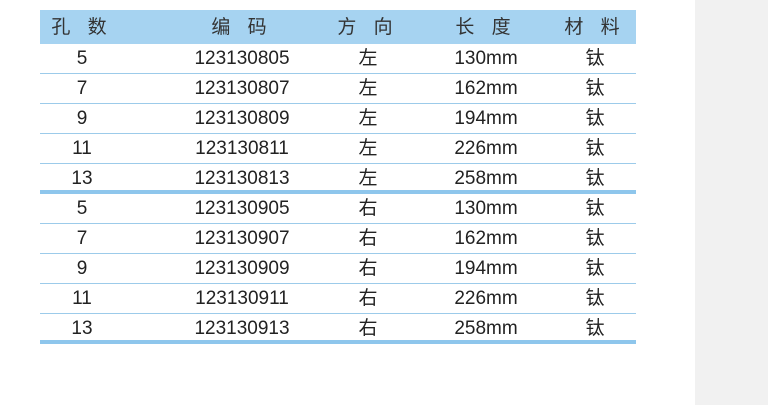 The image size is (768, 405). I want to click on table-row: 9 123130809 左 194mm 钛, so click(338, 119).